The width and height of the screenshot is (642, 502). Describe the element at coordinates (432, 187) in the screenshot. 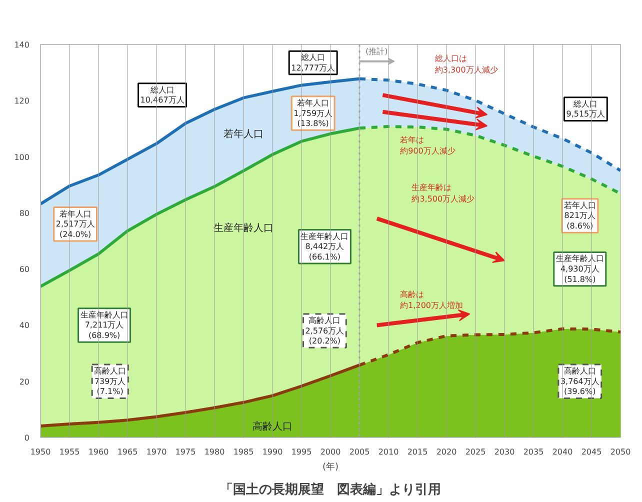

I see `annotation: 生産年齢は` at that location.